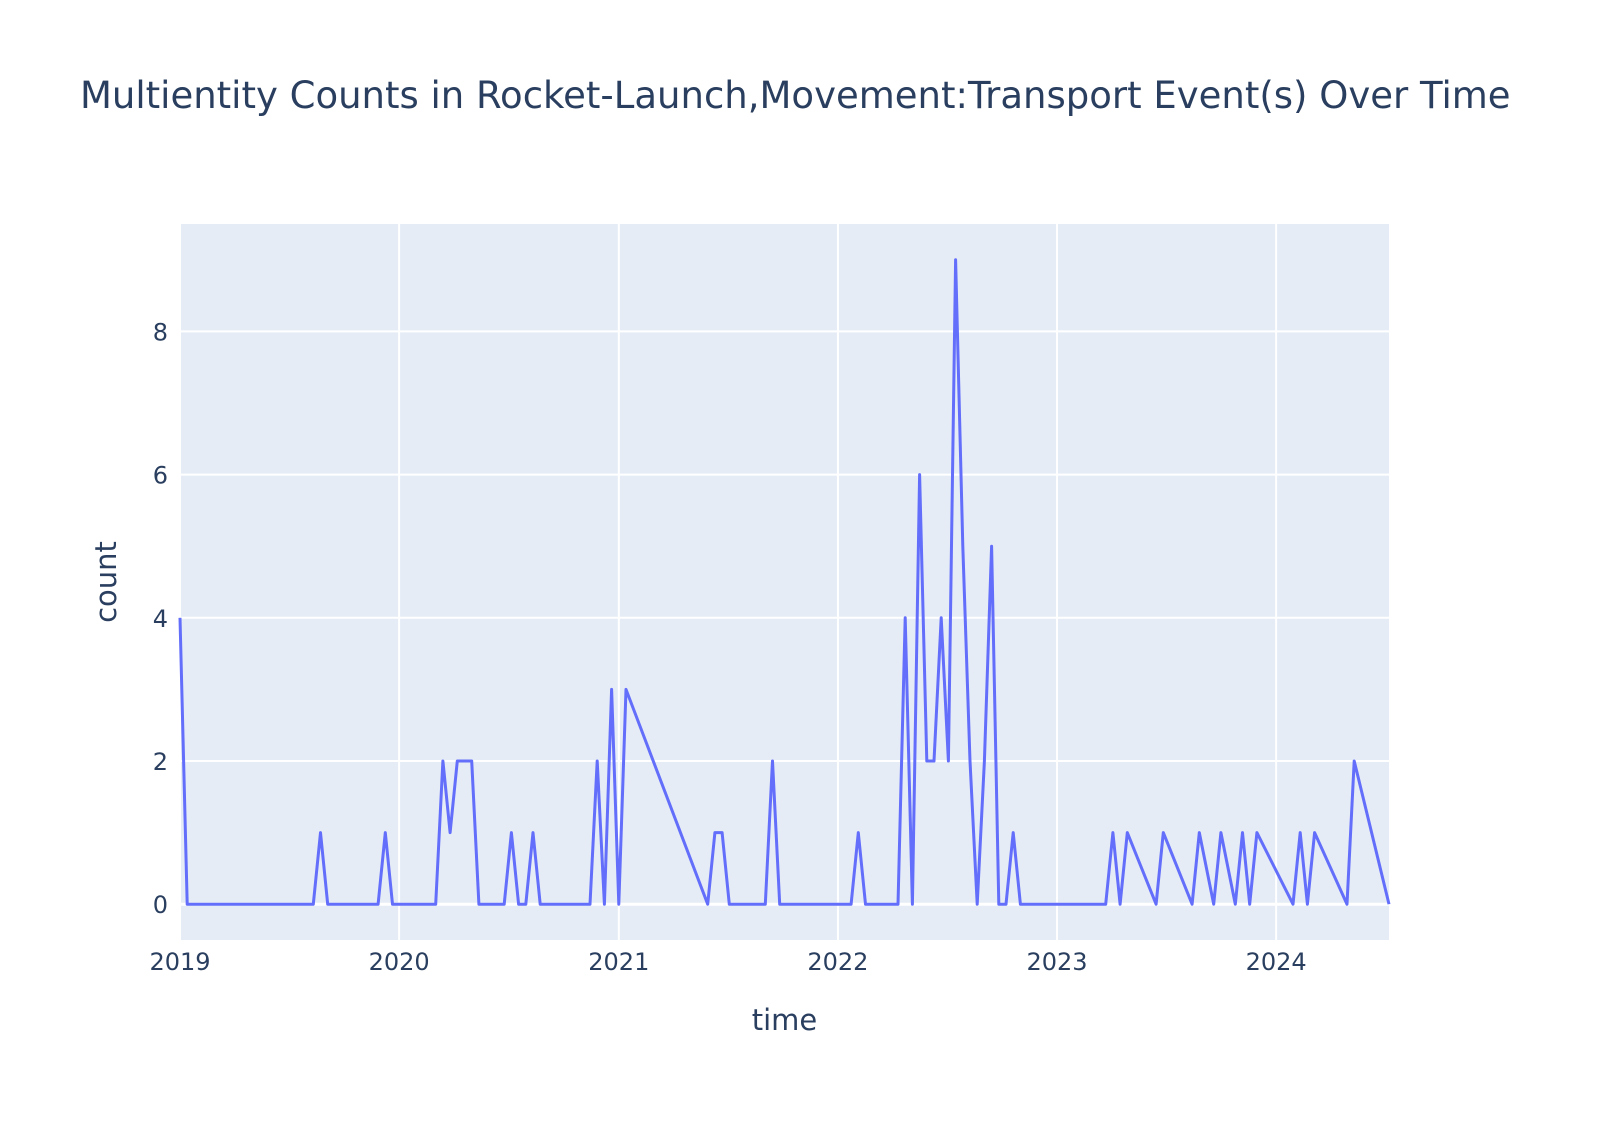 Image resolution: width=1600 pixels, height=1142 pixels. I want to click on x-tick-label: 2023, so click(1056, 962).